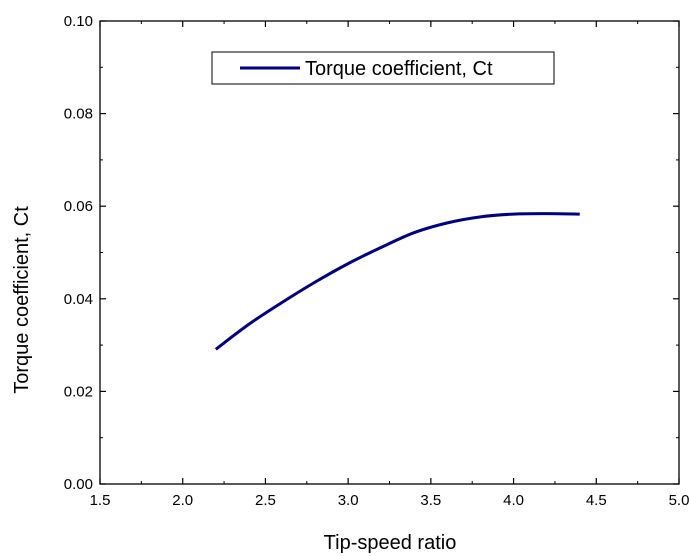 The height and width of the screenshot is (556, 689). I want to click on y-tick-label: 0.04, so click(78, 299).